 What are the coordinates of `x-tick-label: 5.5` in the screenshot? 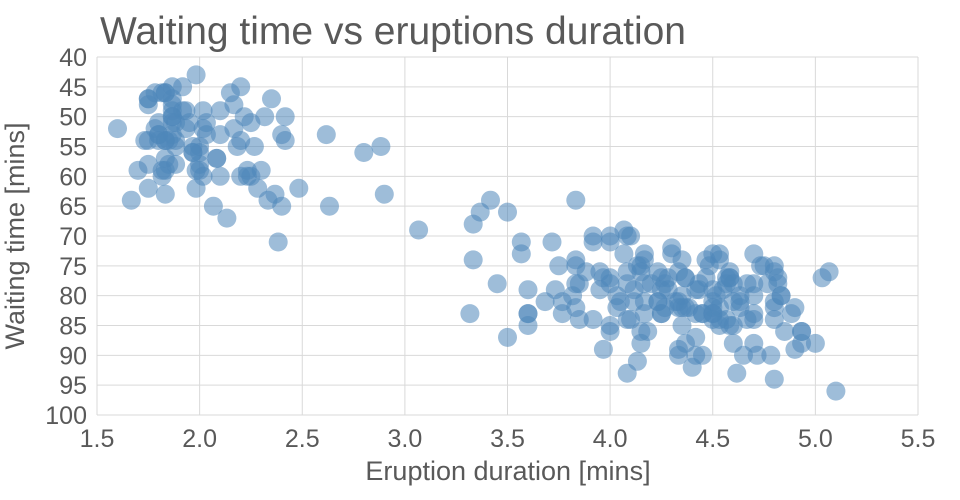 It's located at (918, 439).